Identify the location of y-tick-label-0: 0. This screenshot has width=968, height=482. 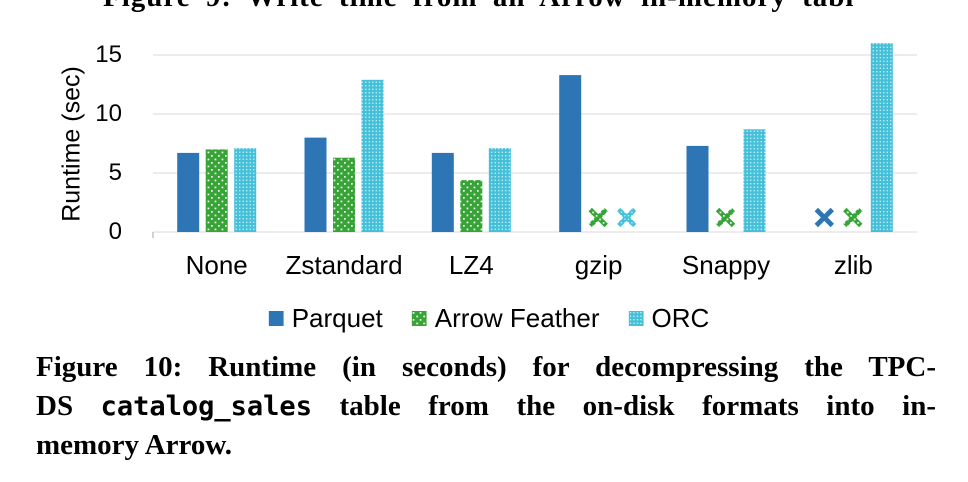
(115, 231).